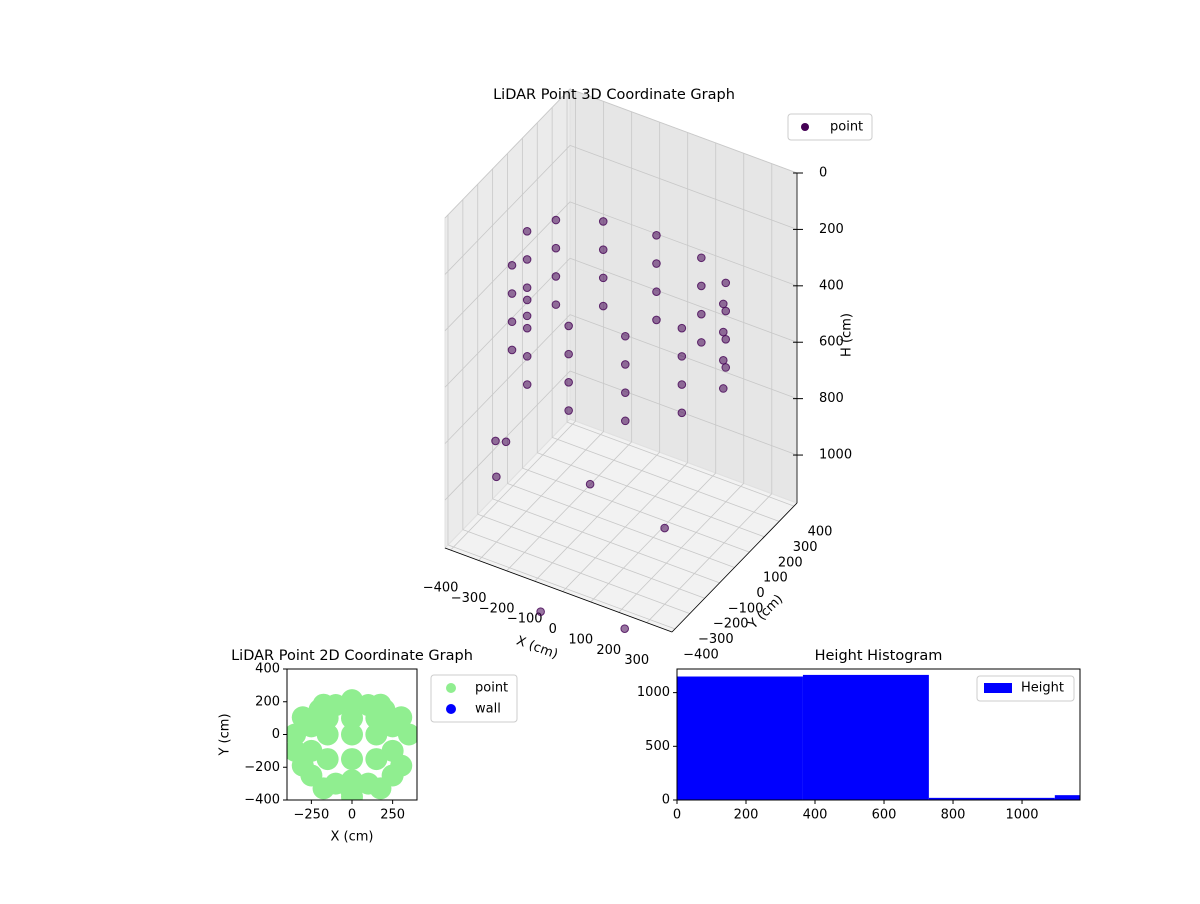 Image resolution: width=1200 pixels, height=904 pixels. Describe the element at coordinates (441, 588) in the screenshot. I see `x-tick-label: −400` at that location.